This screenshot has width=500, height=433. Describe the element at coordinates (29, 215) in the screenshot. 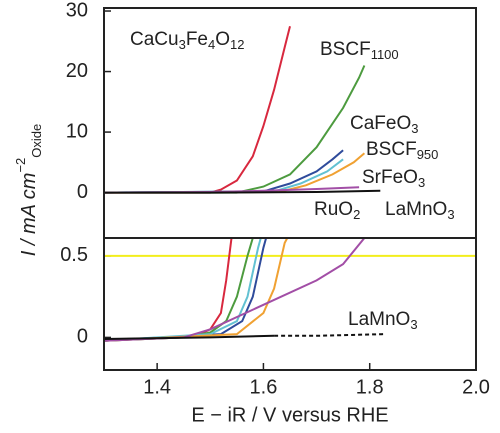

I see `y-label-main: I / mA cm` at that location.